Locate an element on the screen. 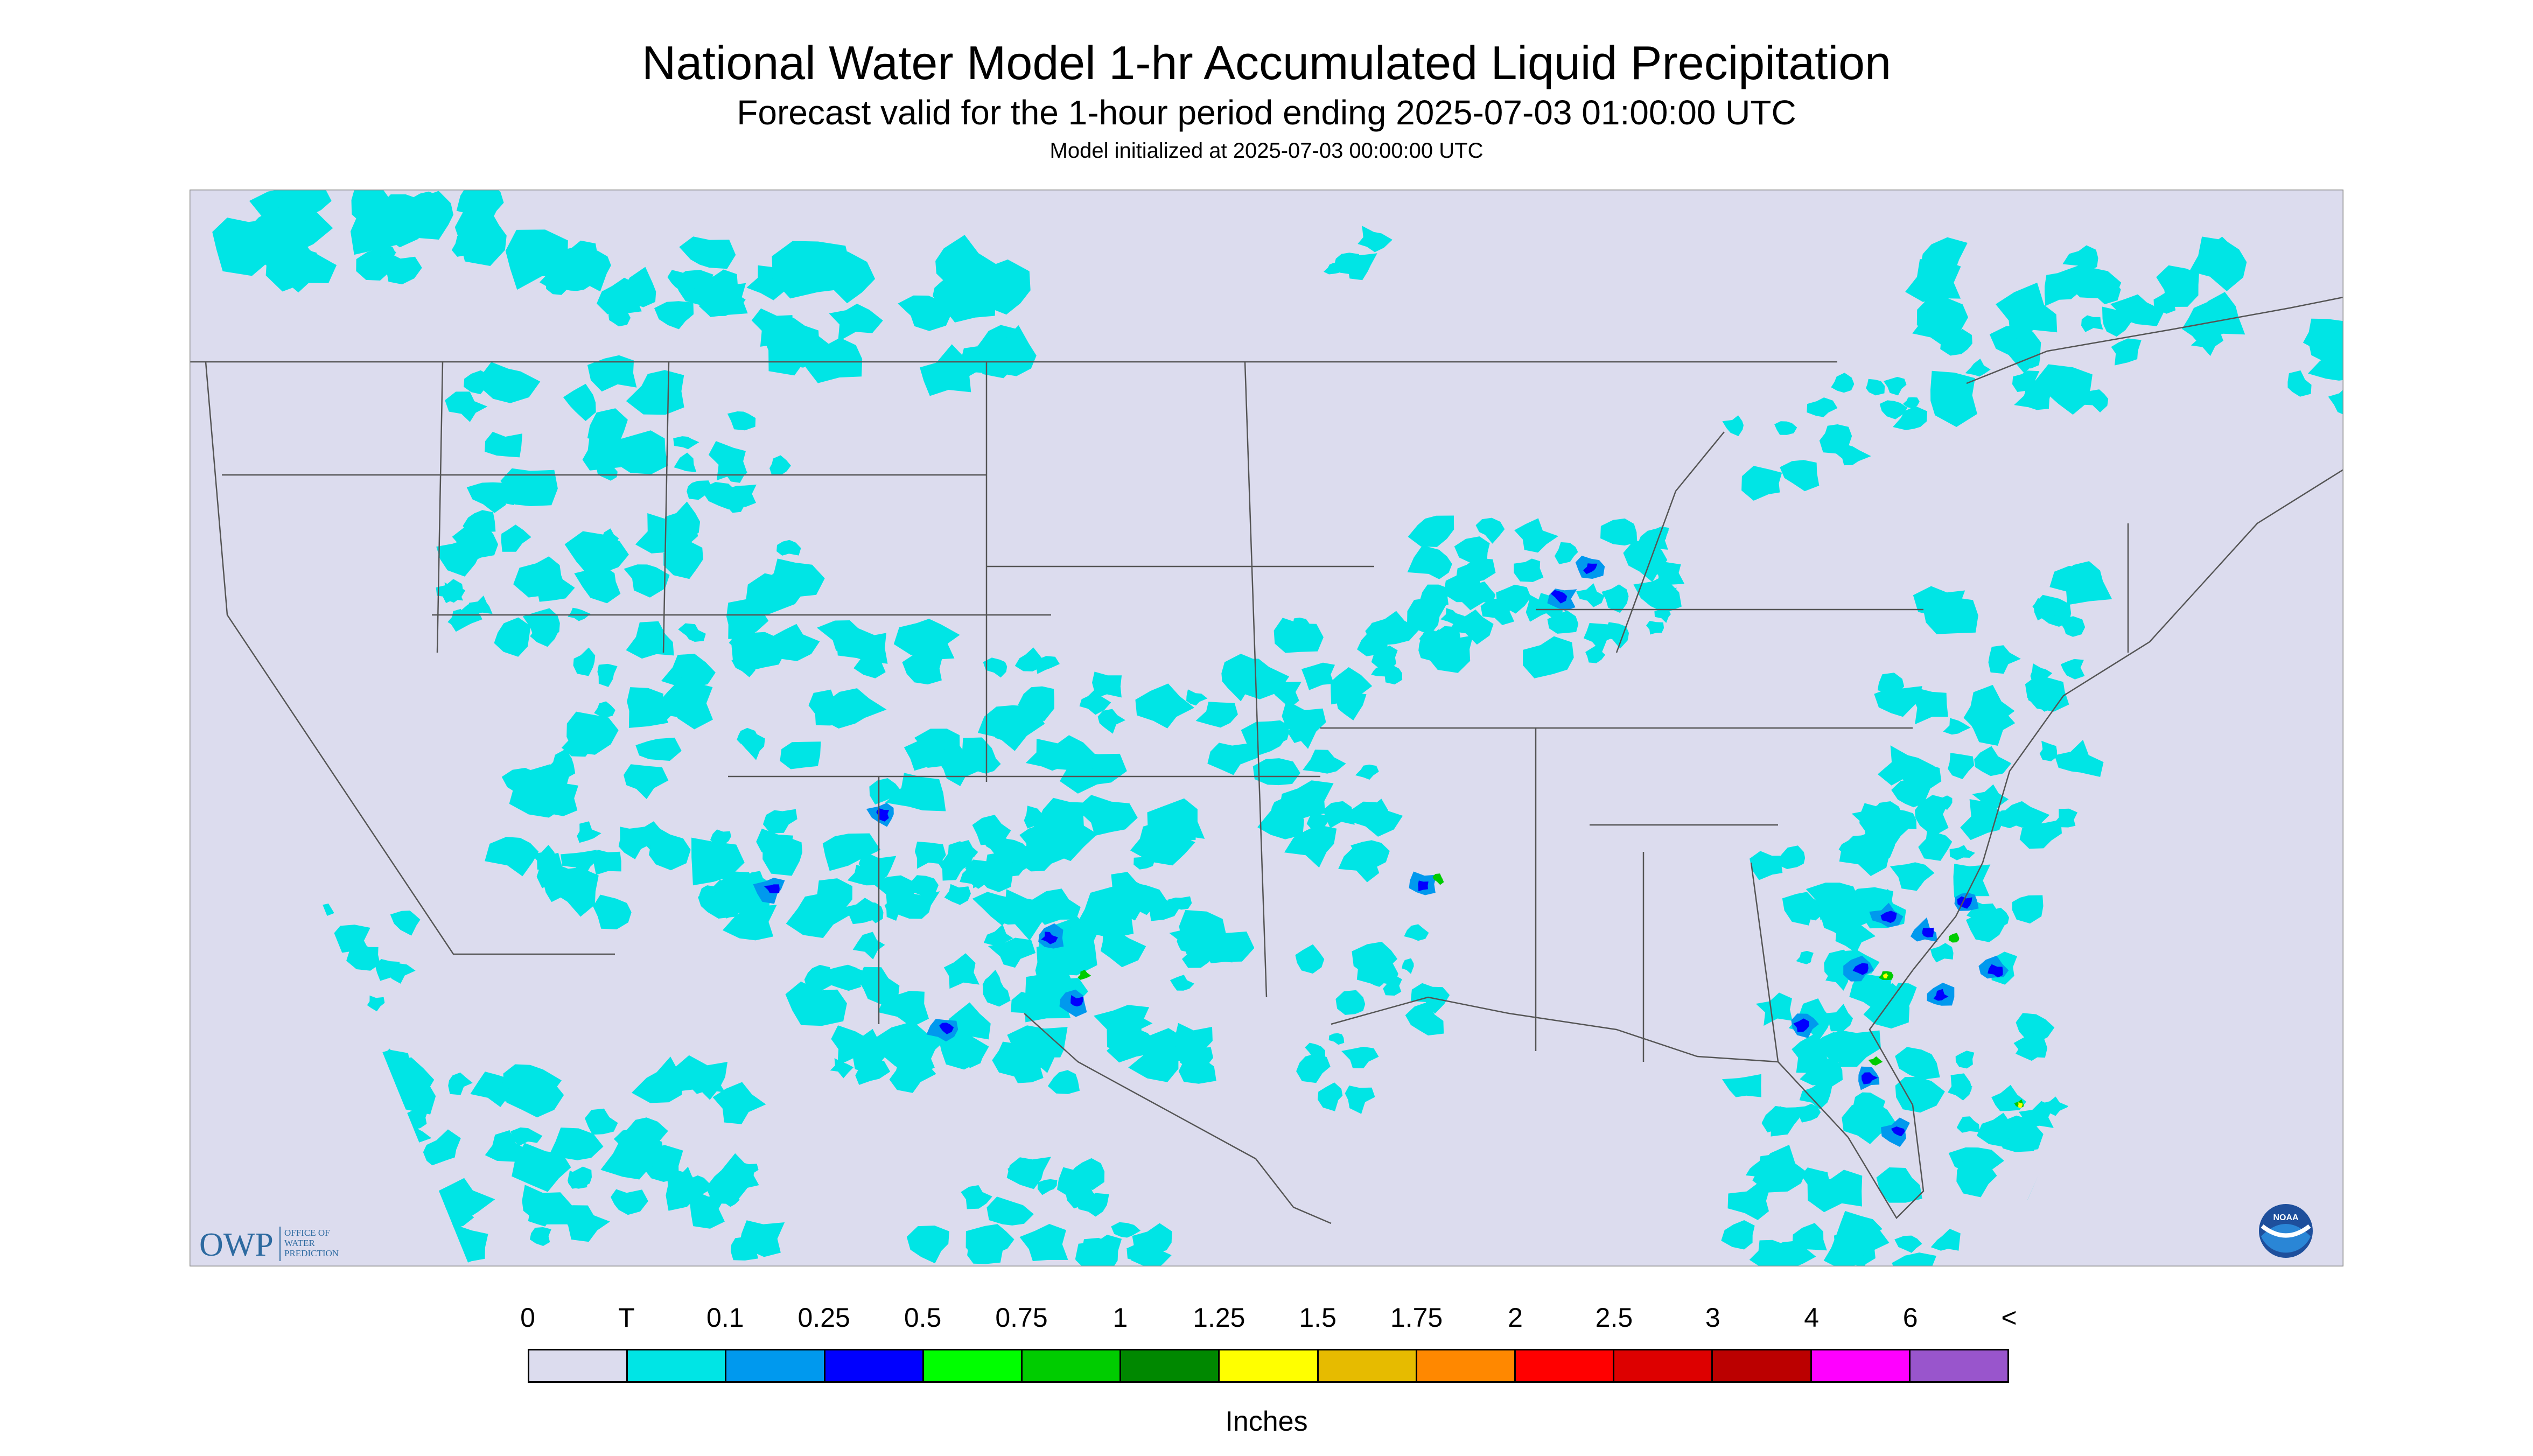 The height and width of the screenshot is (1456, 2533). legend-label: 0.5 is located at coordinates (923, 1318).